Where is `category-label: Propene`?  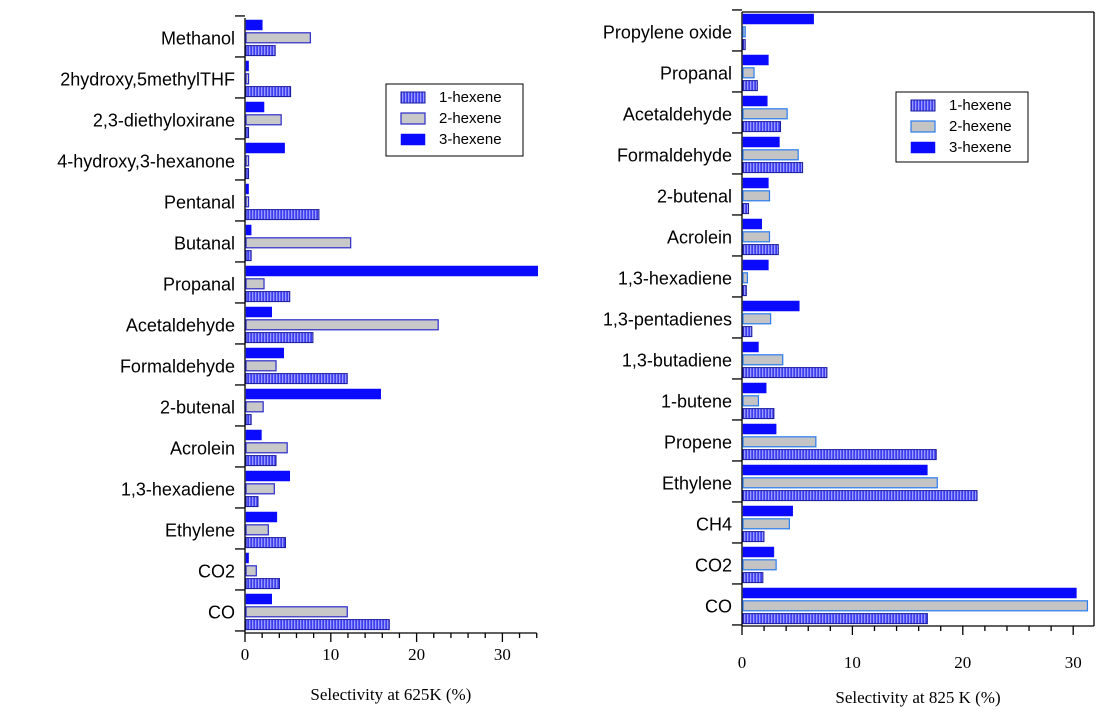
category-label: Propene is located at coordinates (698, 443).